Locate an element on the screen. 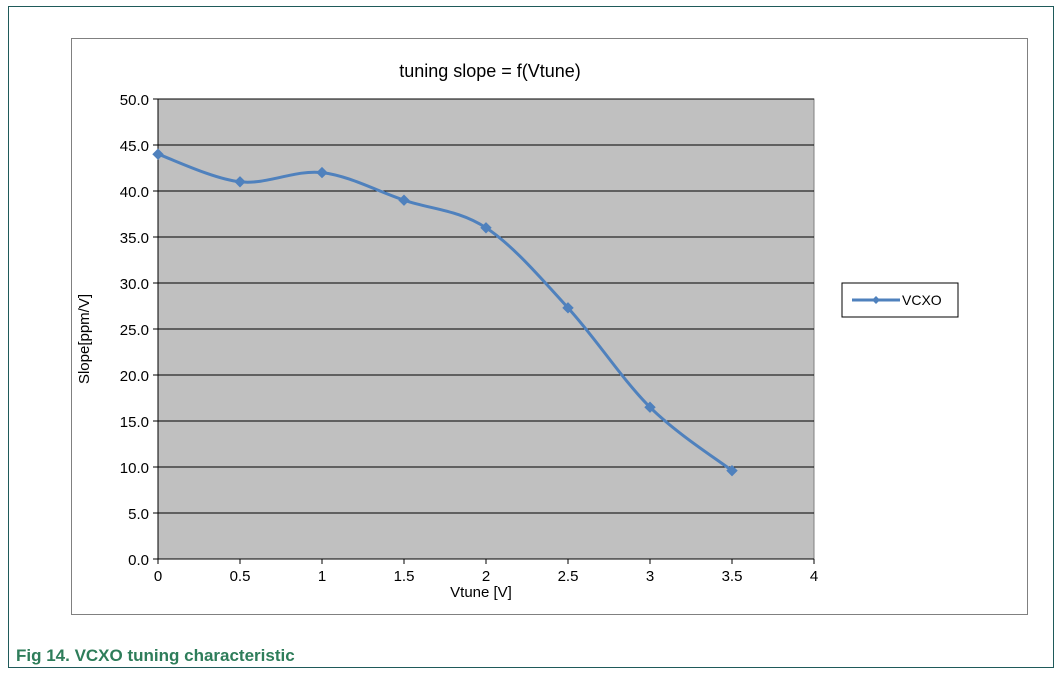 Image resolution: width=1063 pixels, height=679 pixels. x-tick-label: 0.5 is located at coordinates (240, 576).